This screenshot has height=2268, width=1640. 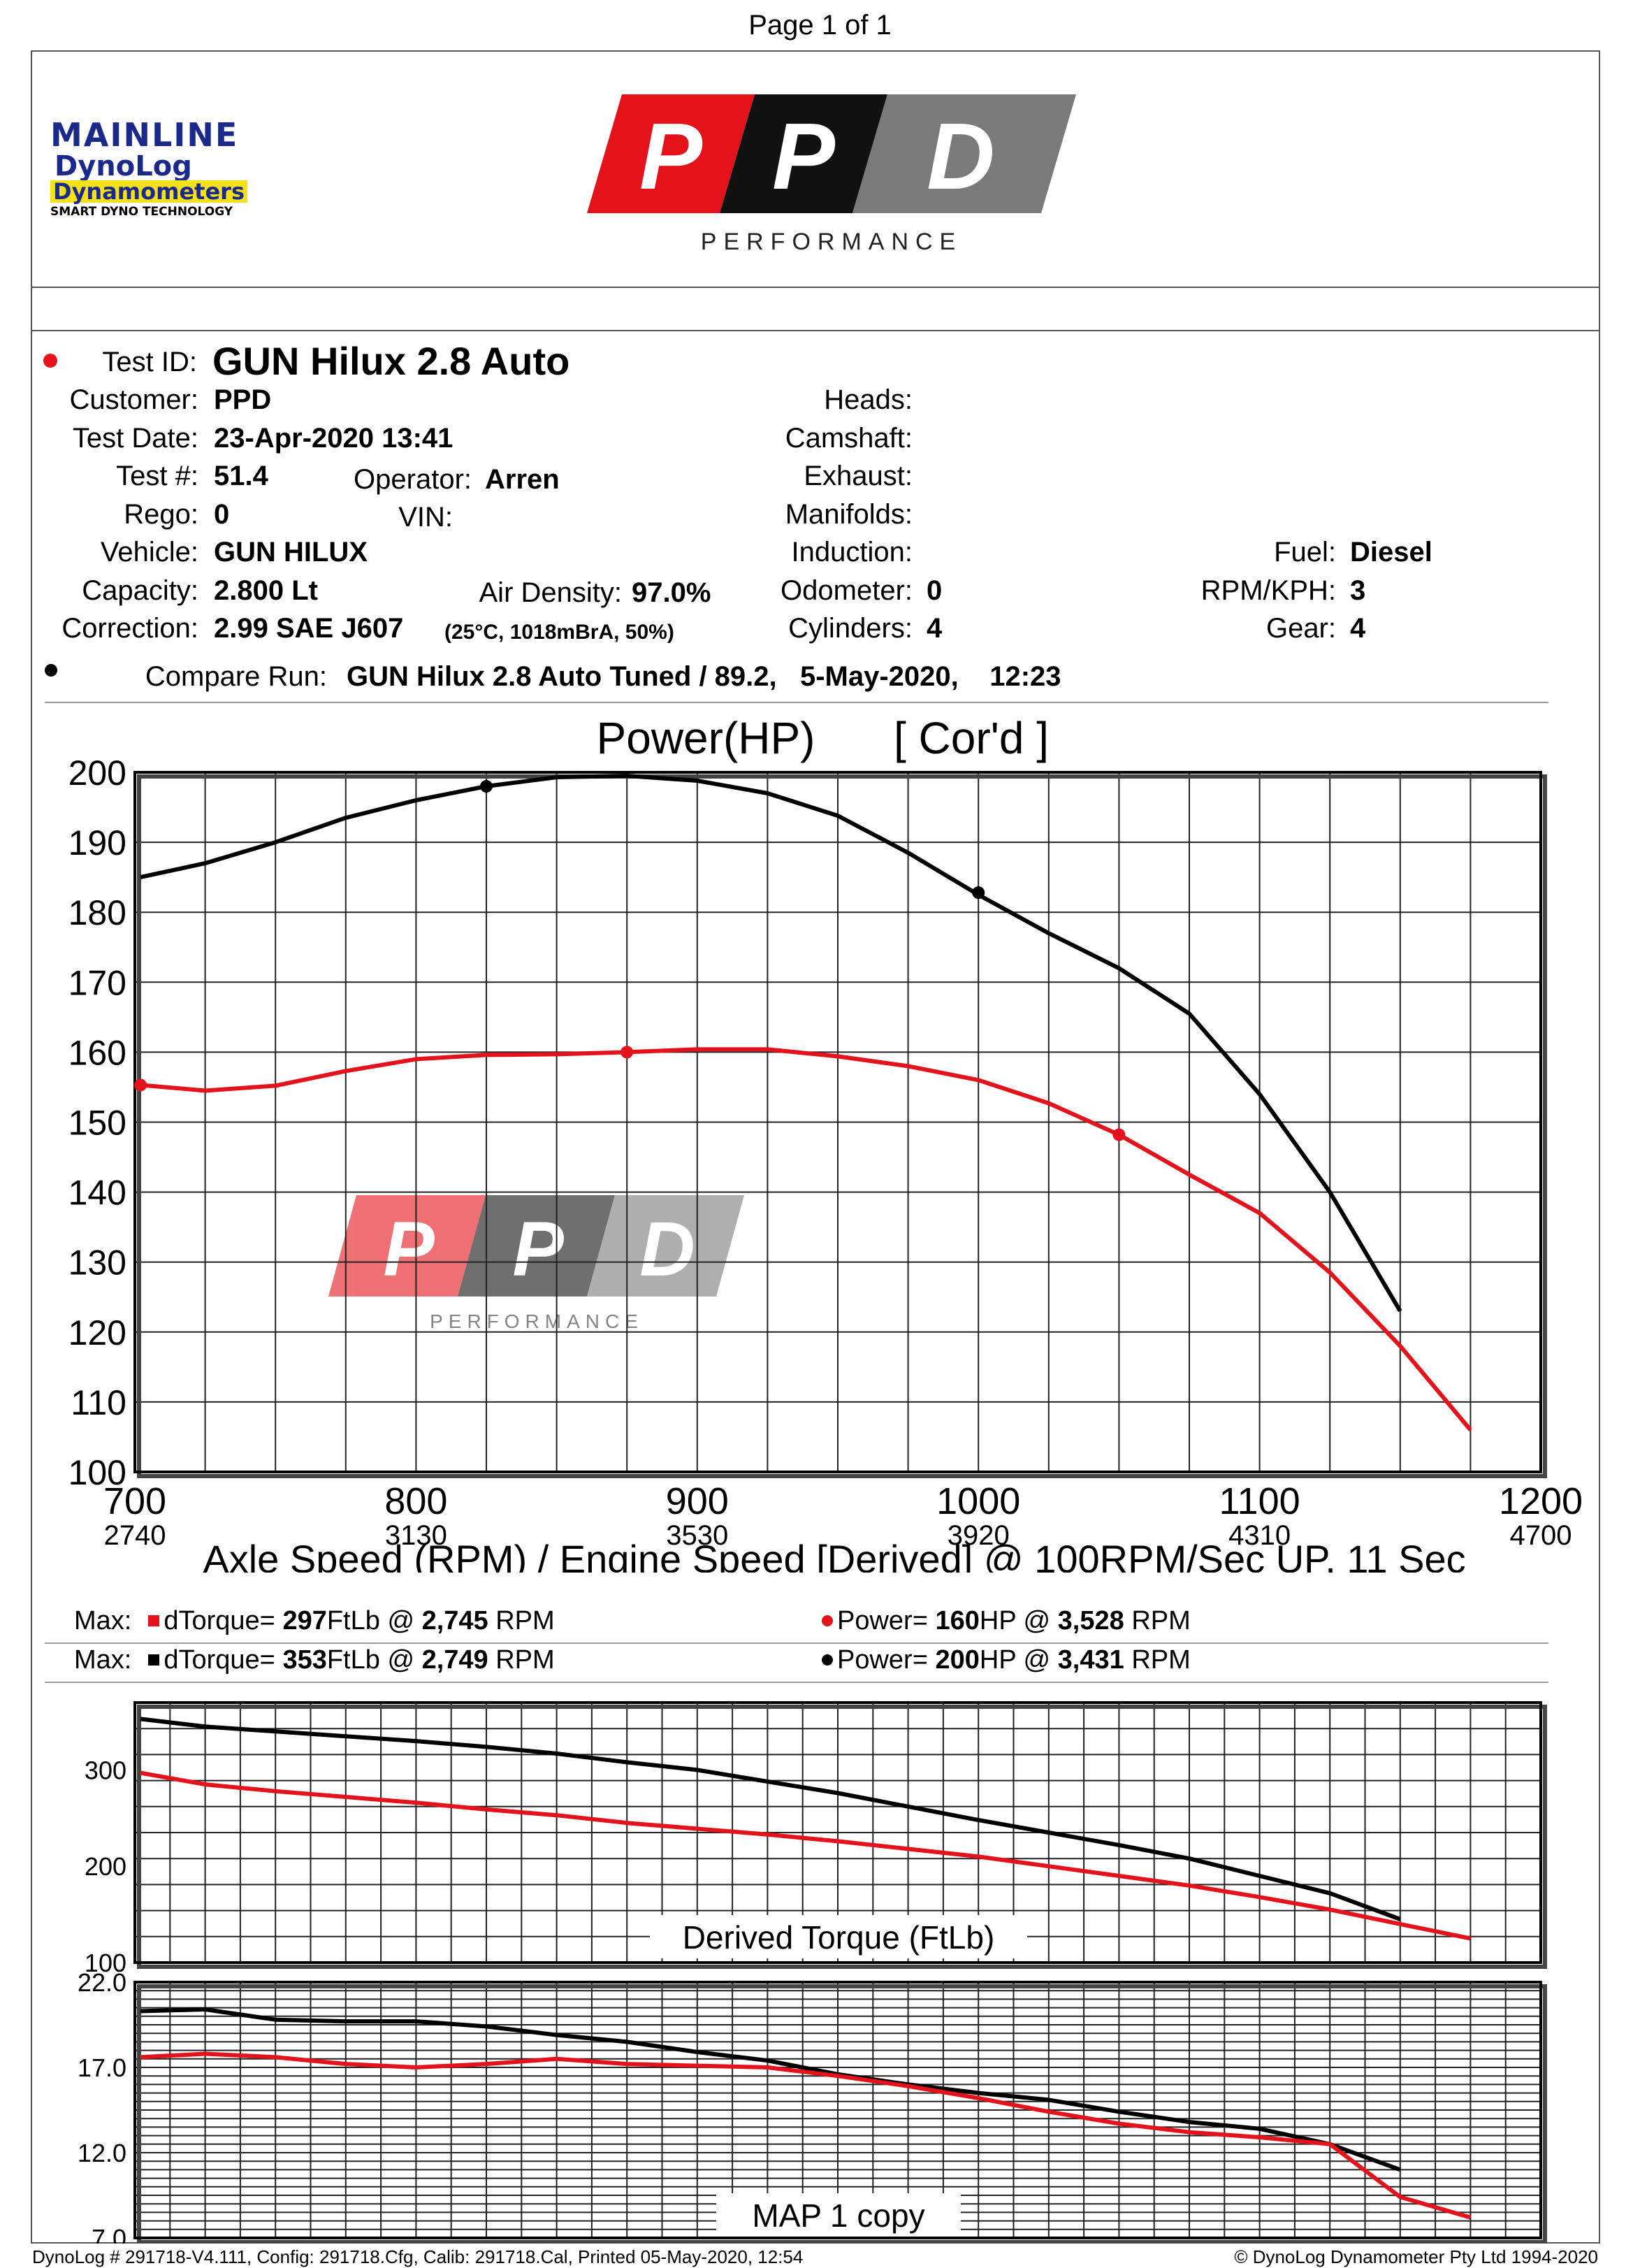 What do you see at coordinates (129, 628) in the screenshot?
I see `field-label: Correction:` at bounding box center [129, 628].